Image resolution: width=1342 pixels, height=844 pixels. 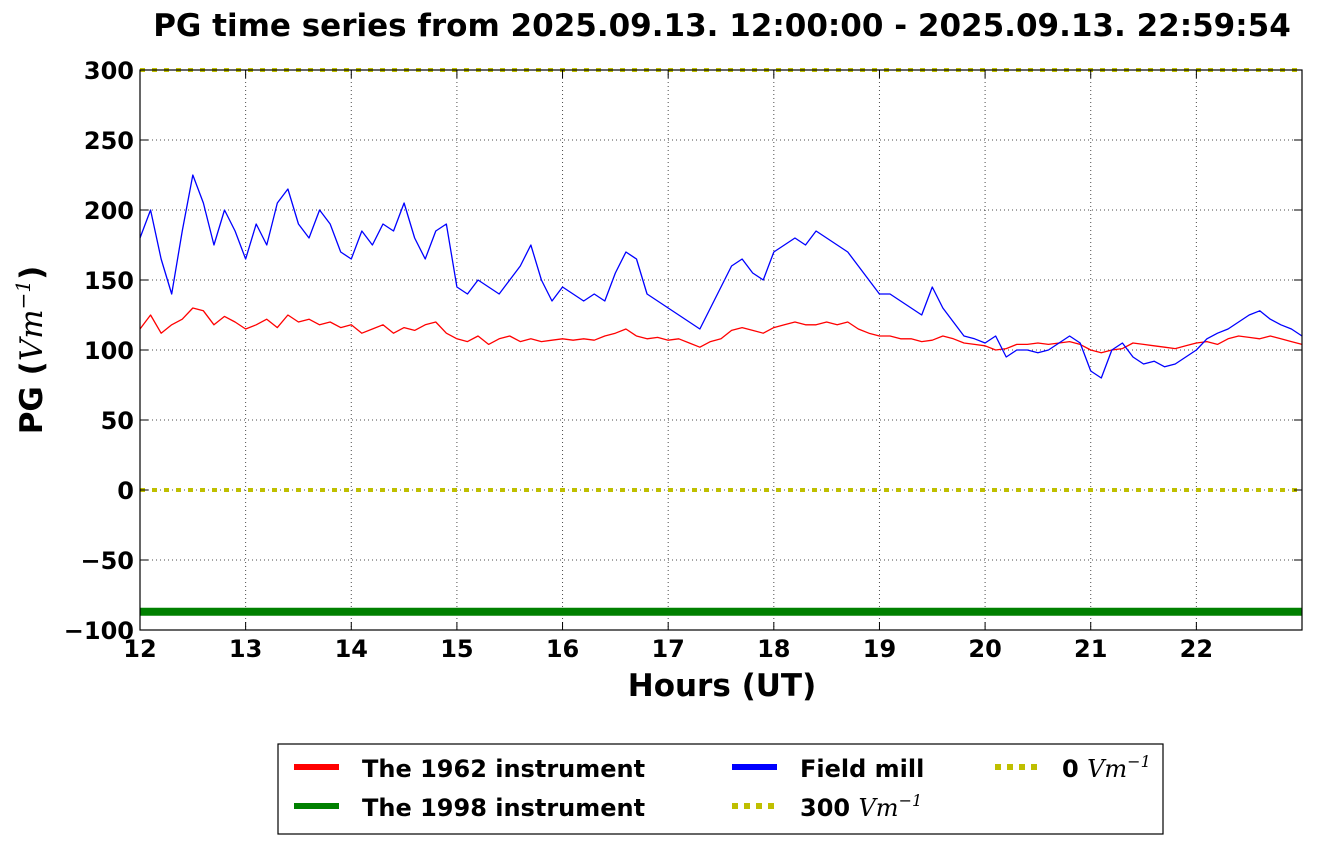 I want to click on x-tick-label: 13, so click(x=245, y=649).